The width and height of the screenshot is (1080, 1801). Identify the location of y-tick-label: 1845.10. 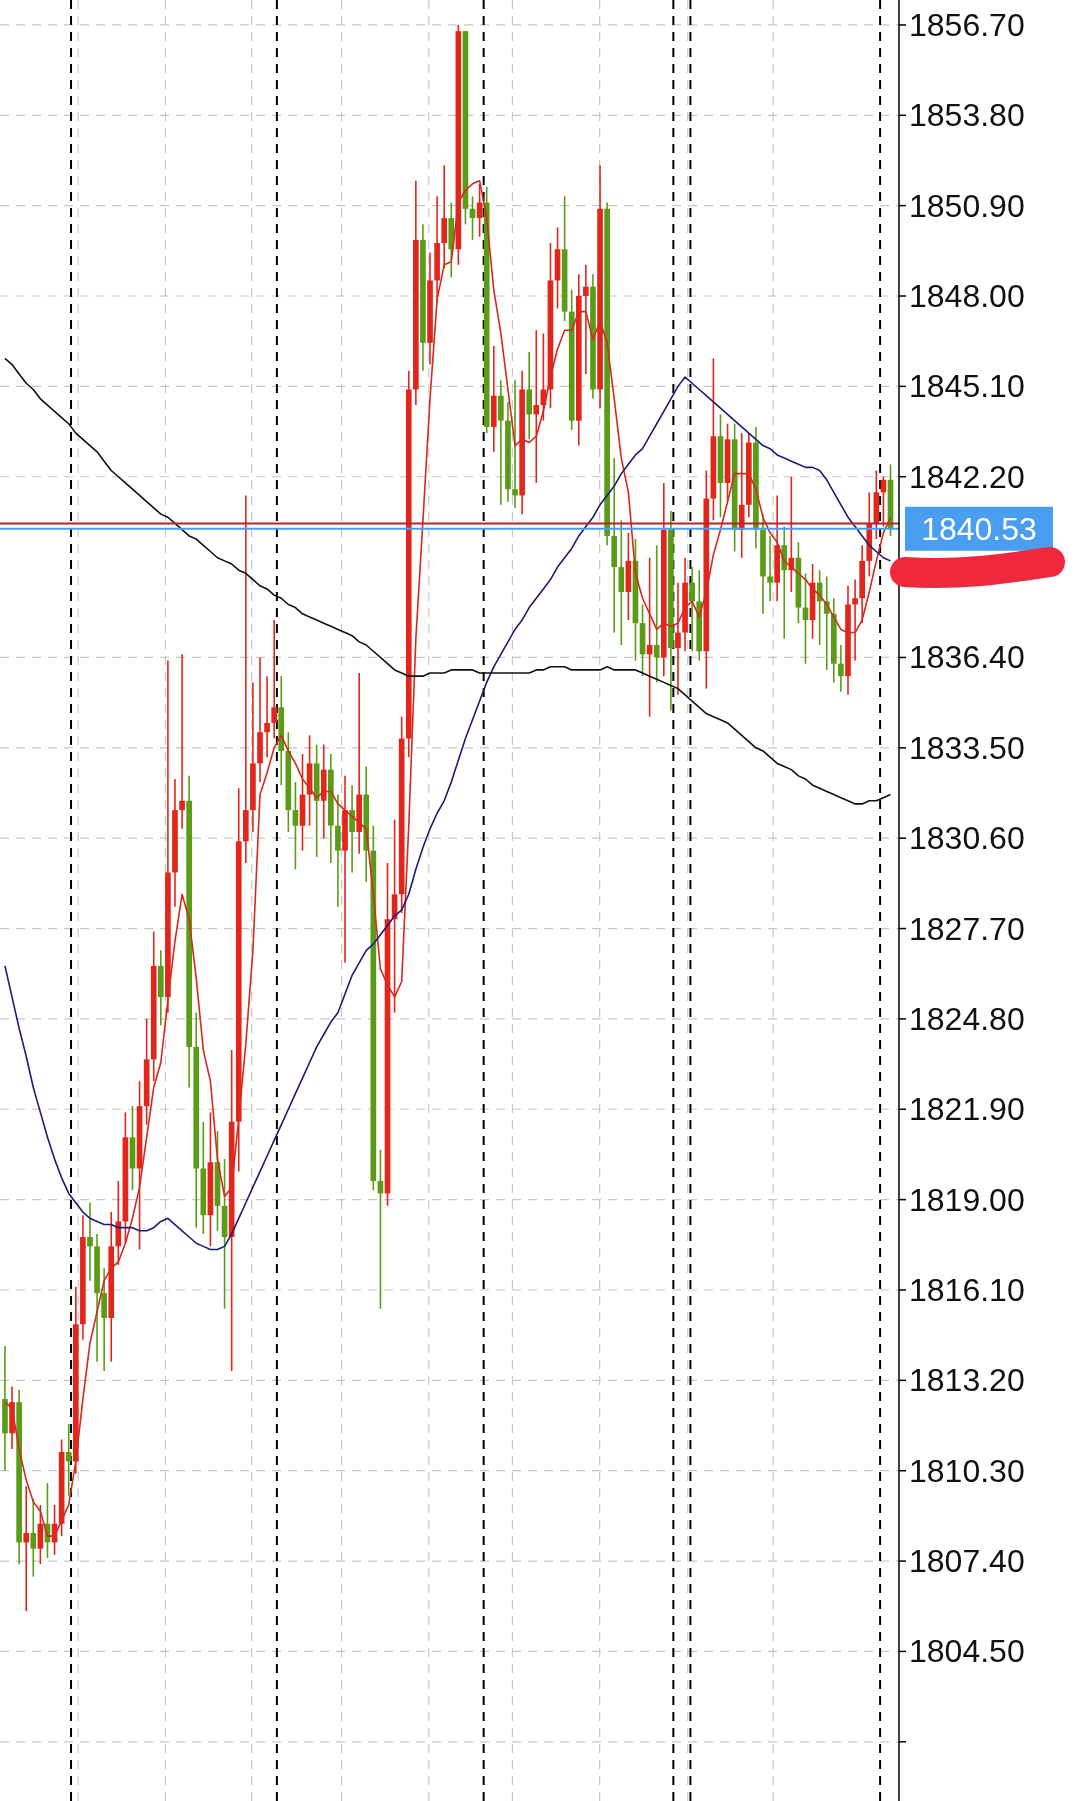
(967, 386).